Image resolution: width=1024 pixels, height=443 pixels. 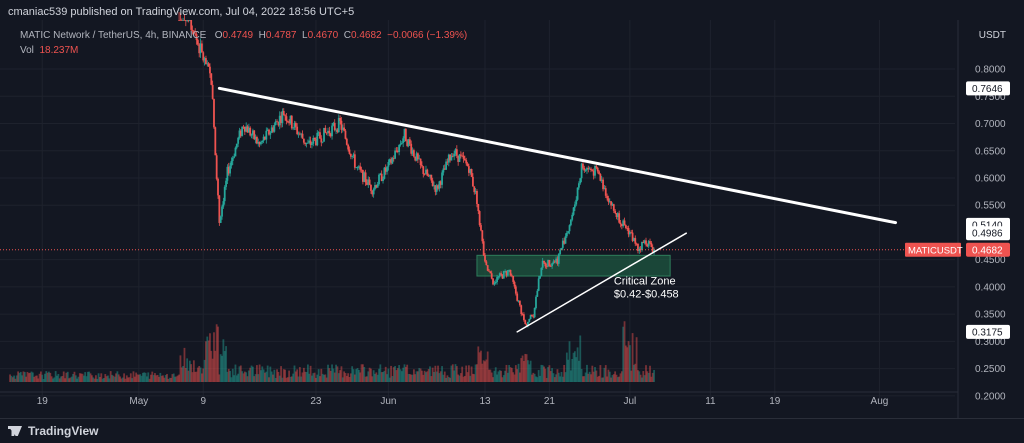 I want to click on vol-value: 18.237M, so click(x=59, y=50).